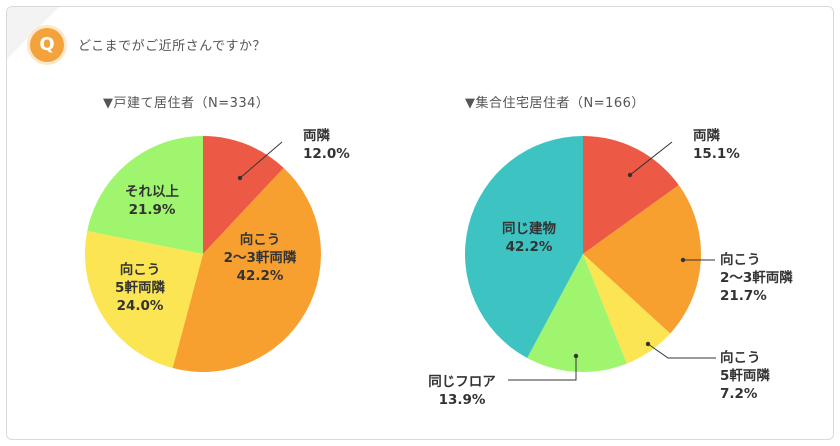  What do you see at coordinates (140, 306) in the screenshot?
I see `slice-value-label: 24.0%` at bounding box center [140, 306].